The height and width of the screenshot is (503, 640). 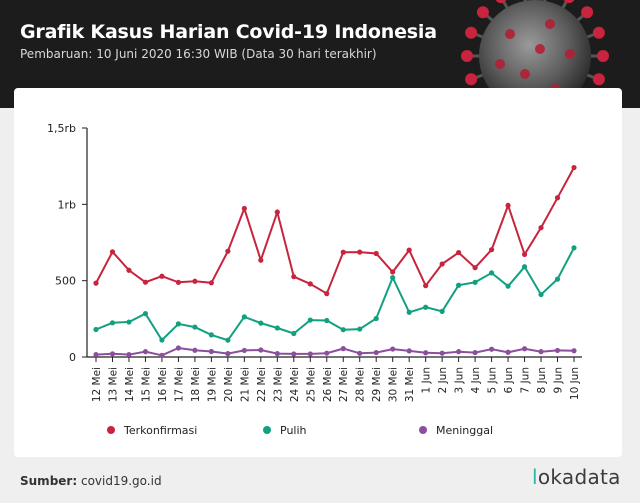 What do you see at coordinates (456, 430) in the screenshot?
I see `legend-item-meninggal: Meninggal` at bounding box center [456, 430].